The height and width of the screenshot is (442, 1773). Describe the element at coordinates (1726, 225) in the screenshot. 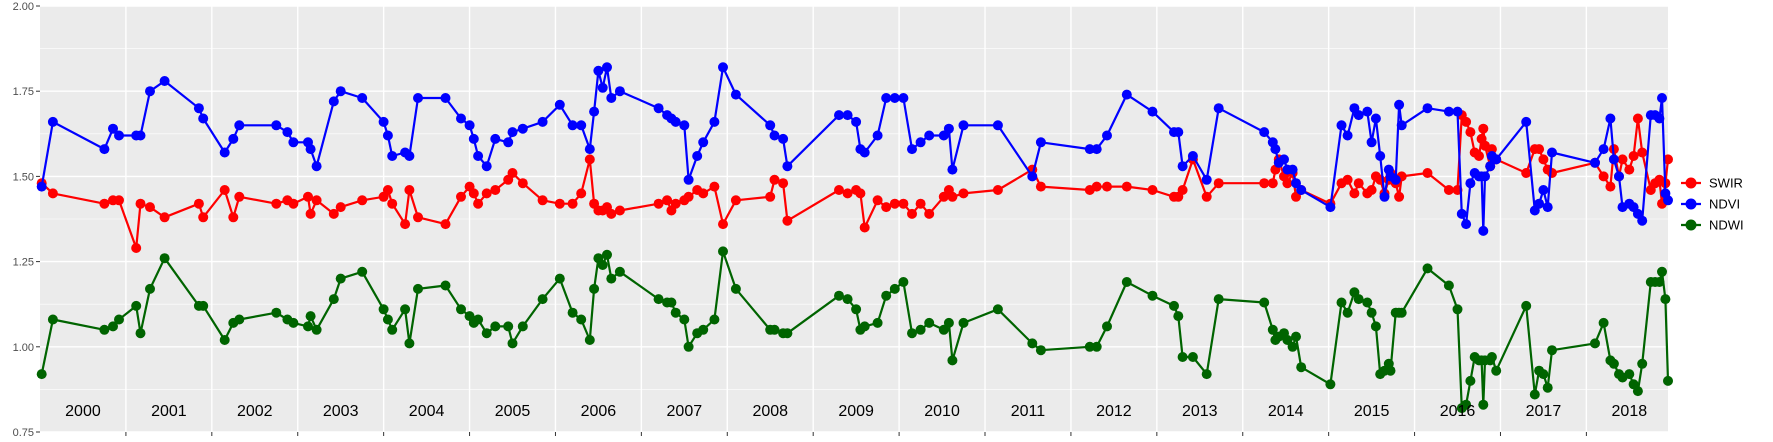

I see `legend-label-ndwi: NDWI` at that location.